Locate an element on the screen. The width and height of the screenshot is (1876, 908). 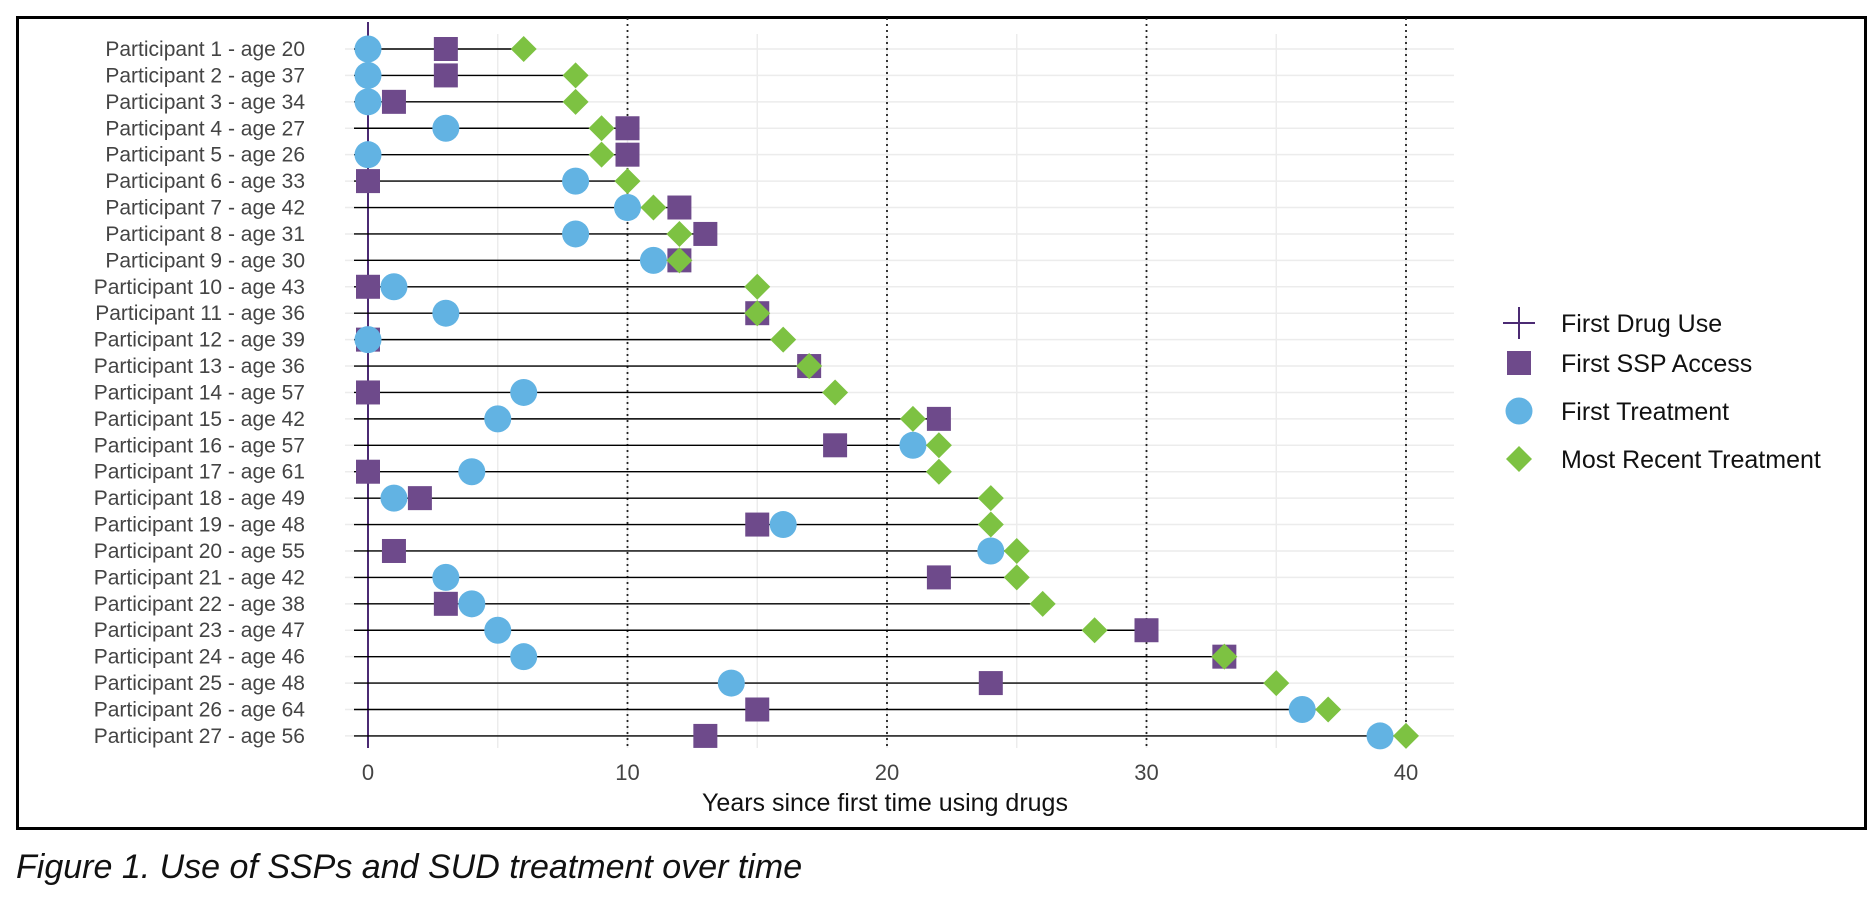
participant-label: Participant 2 - age 37 is located at coordinates (205, 75).